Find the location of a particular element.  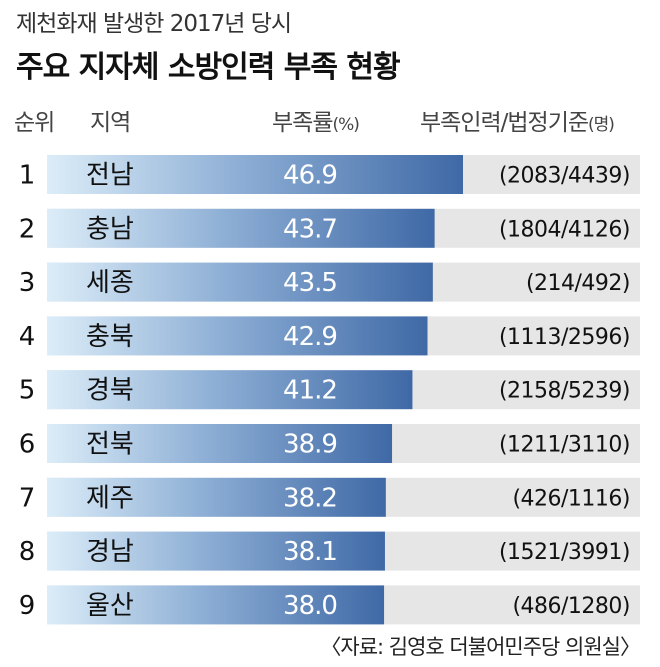

header-rate-label: 부족률 is located at coordinates (302, 123).